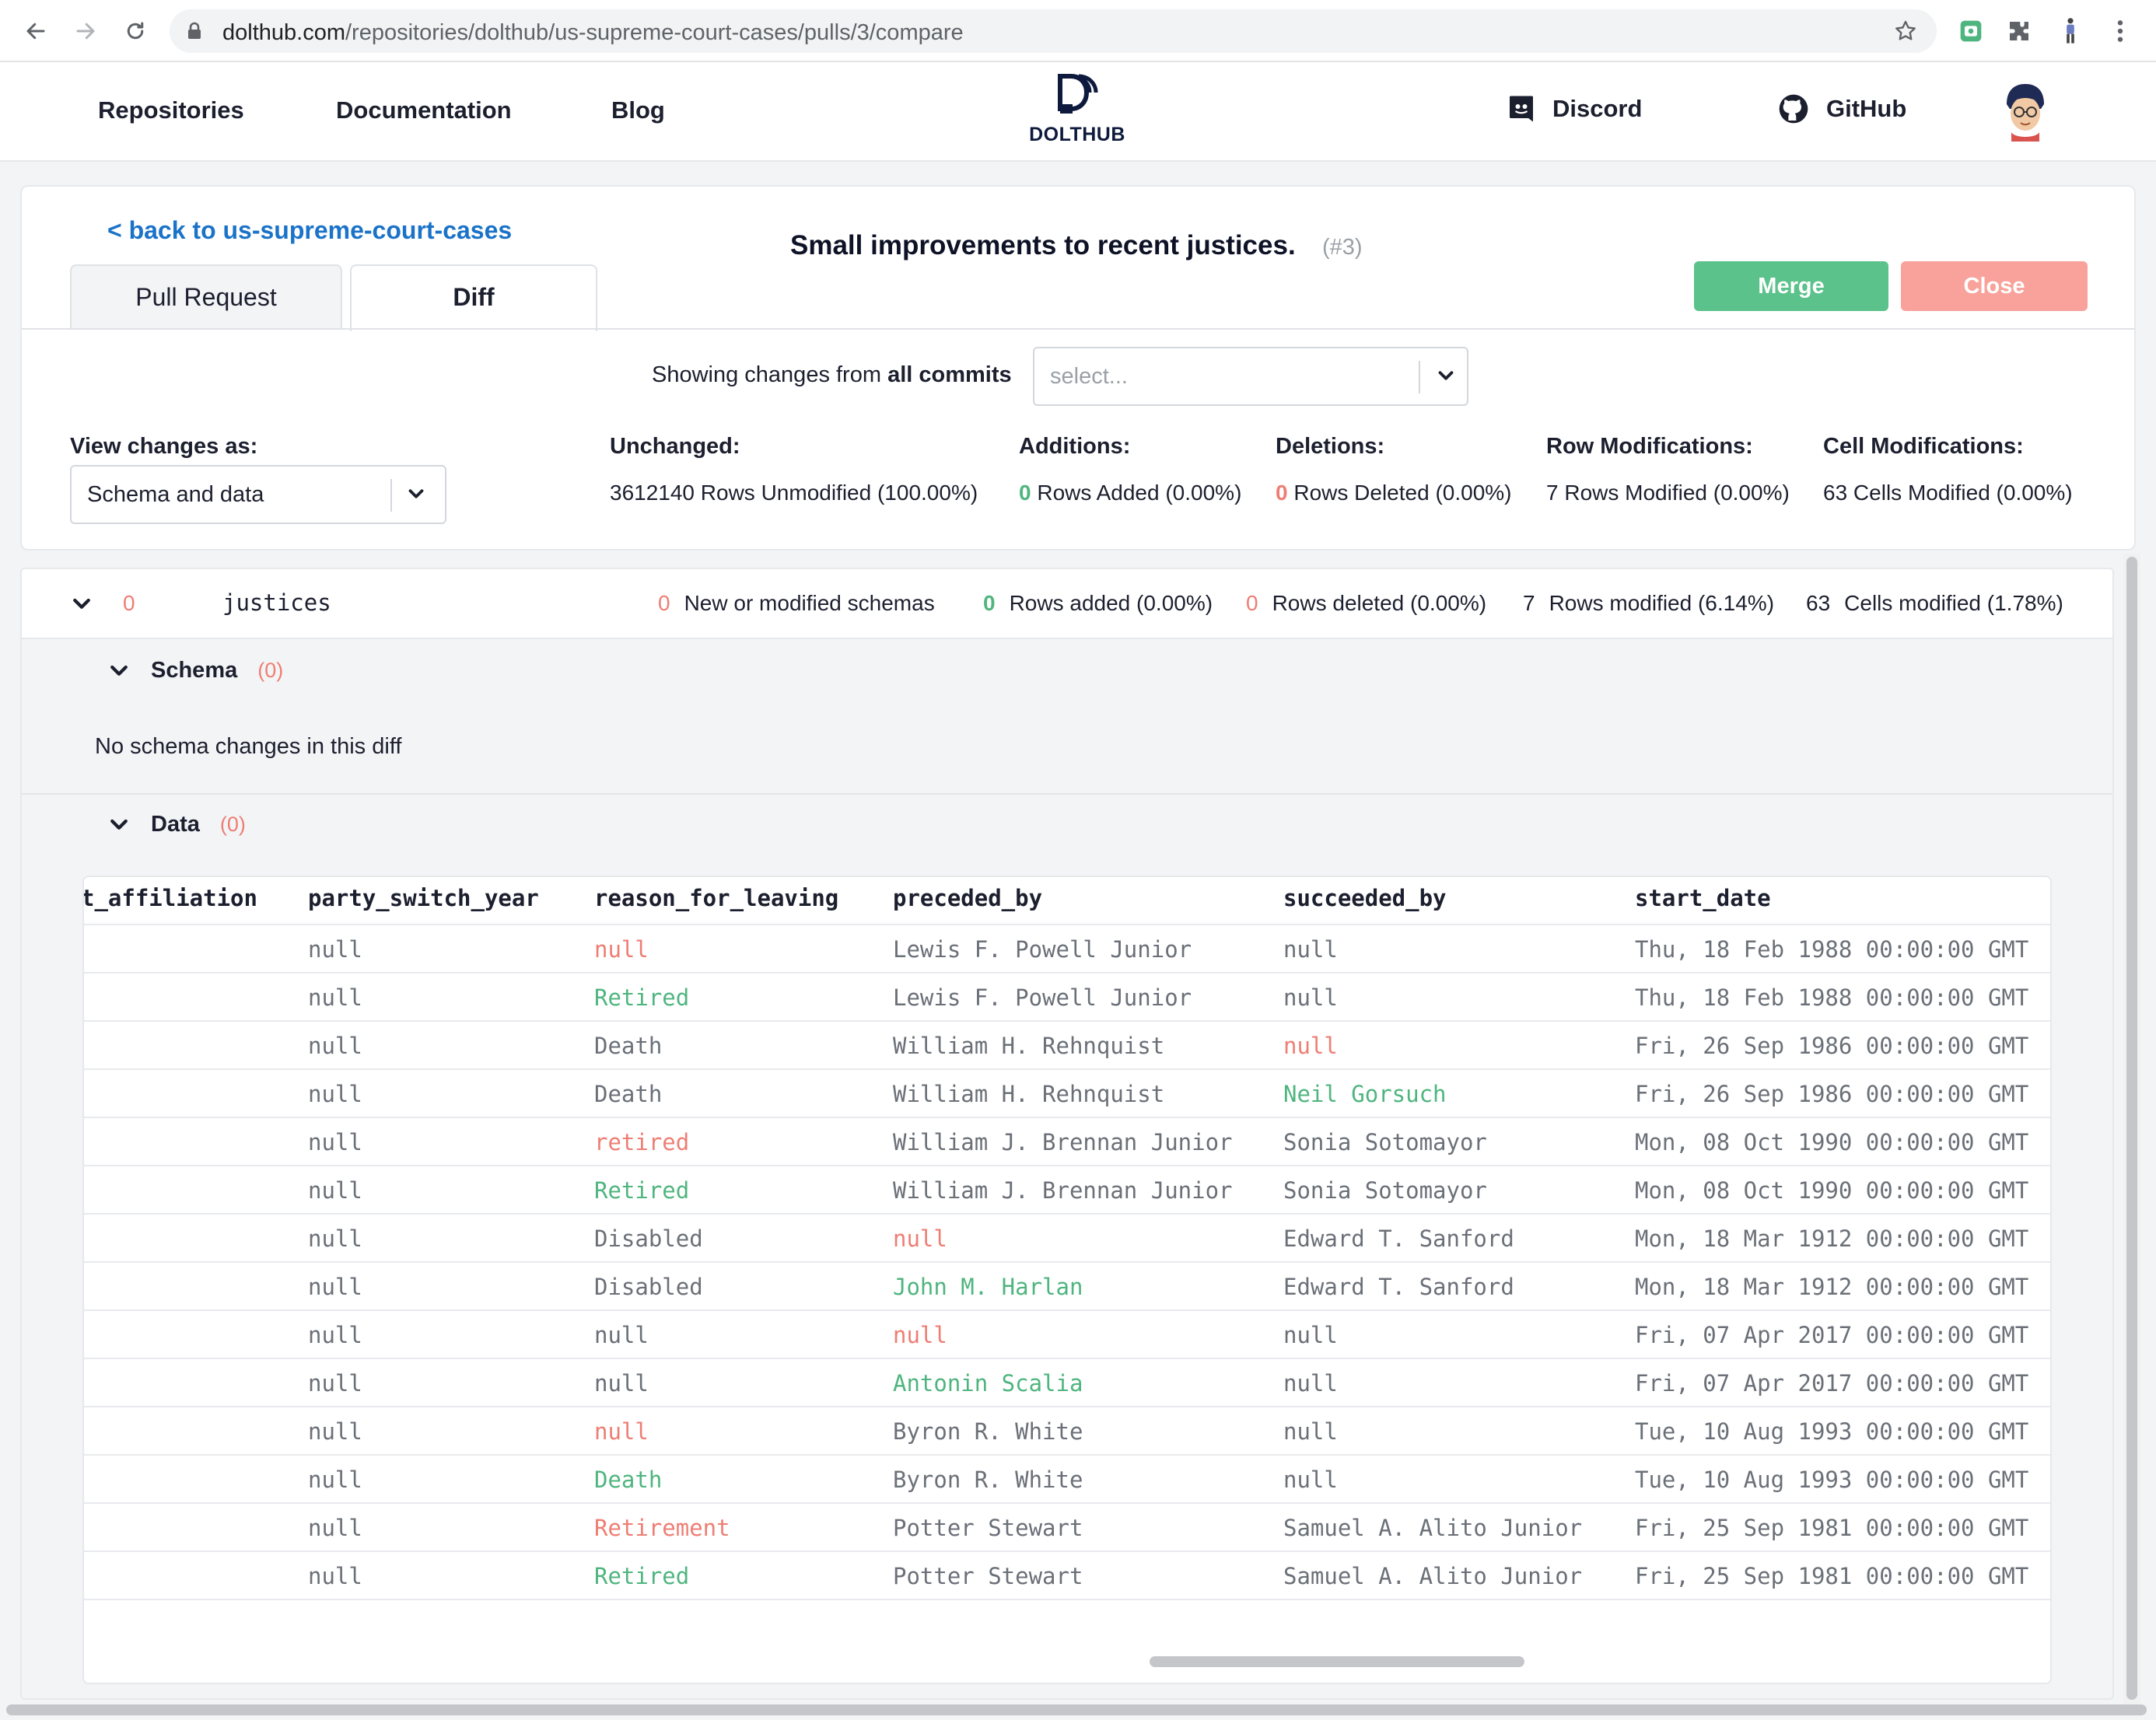  What do you see at coordinates (988, 1383) in the screenshot?
I see `preceded-by-cell: Antonin Scalia` at bounding box center [988, 1383].